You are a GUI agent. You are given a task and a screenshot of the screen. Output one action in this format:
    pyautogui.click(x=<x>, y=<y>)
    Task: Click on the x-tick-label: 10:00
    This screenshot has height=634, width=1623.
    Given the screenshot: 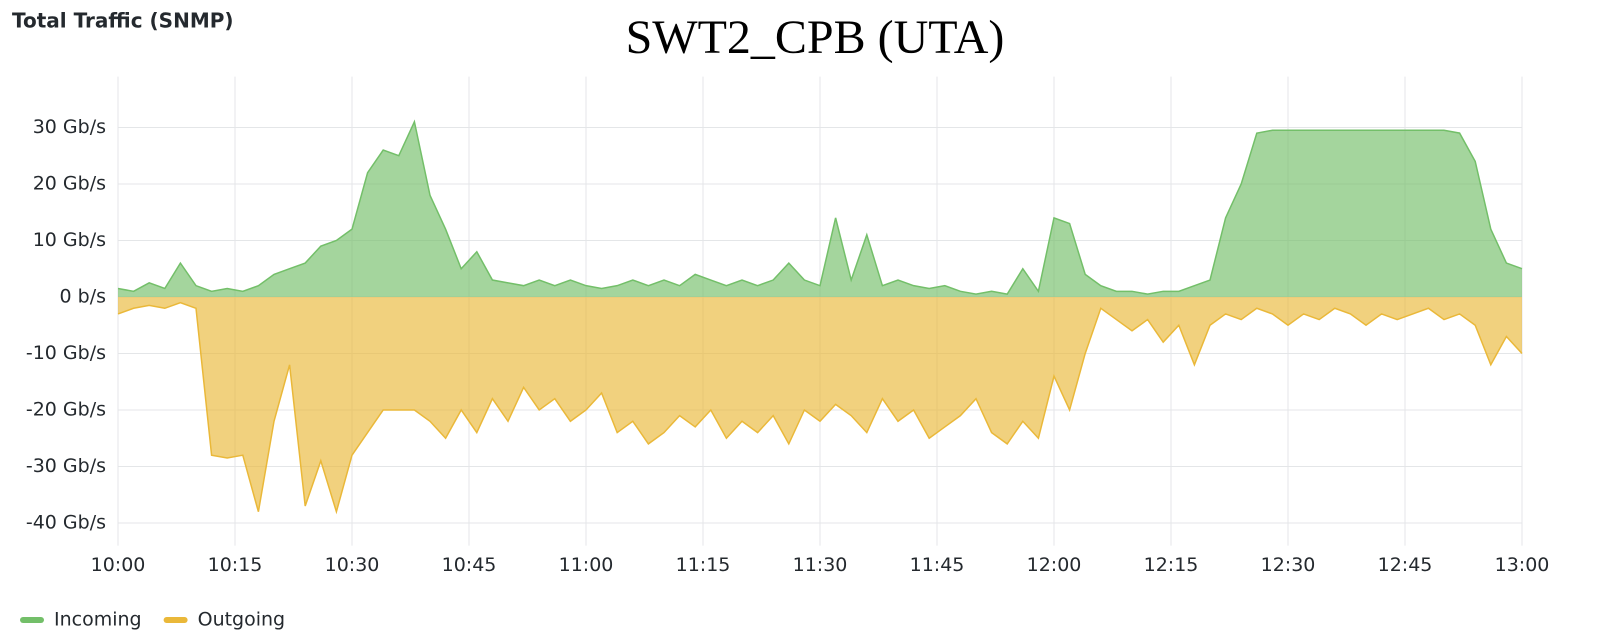 What is the action you would take?
    pyautogui.click(x=118, y=565)
    